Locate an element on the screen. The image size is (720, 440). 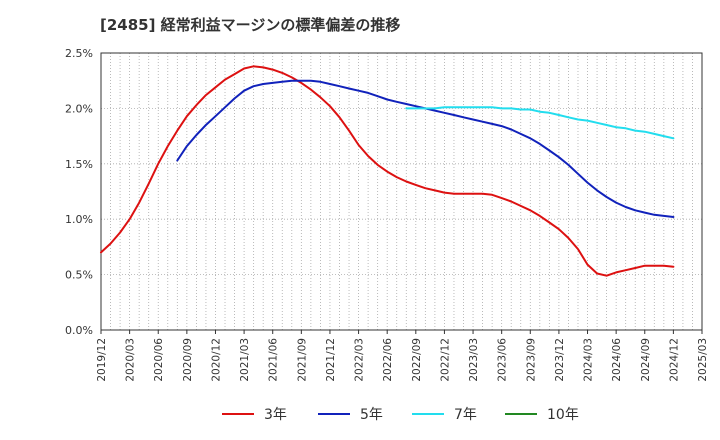
y-tick-label: 1.5% is located at coordinates (79, 164).